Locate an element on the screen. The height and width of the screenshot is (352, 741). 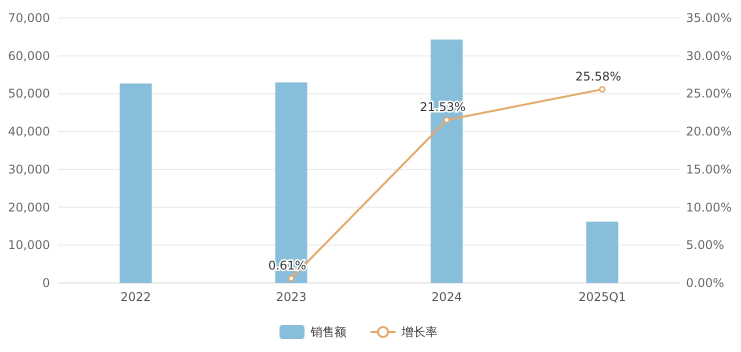
x-tick-label: 2022 is located at coordinates (136, 297).